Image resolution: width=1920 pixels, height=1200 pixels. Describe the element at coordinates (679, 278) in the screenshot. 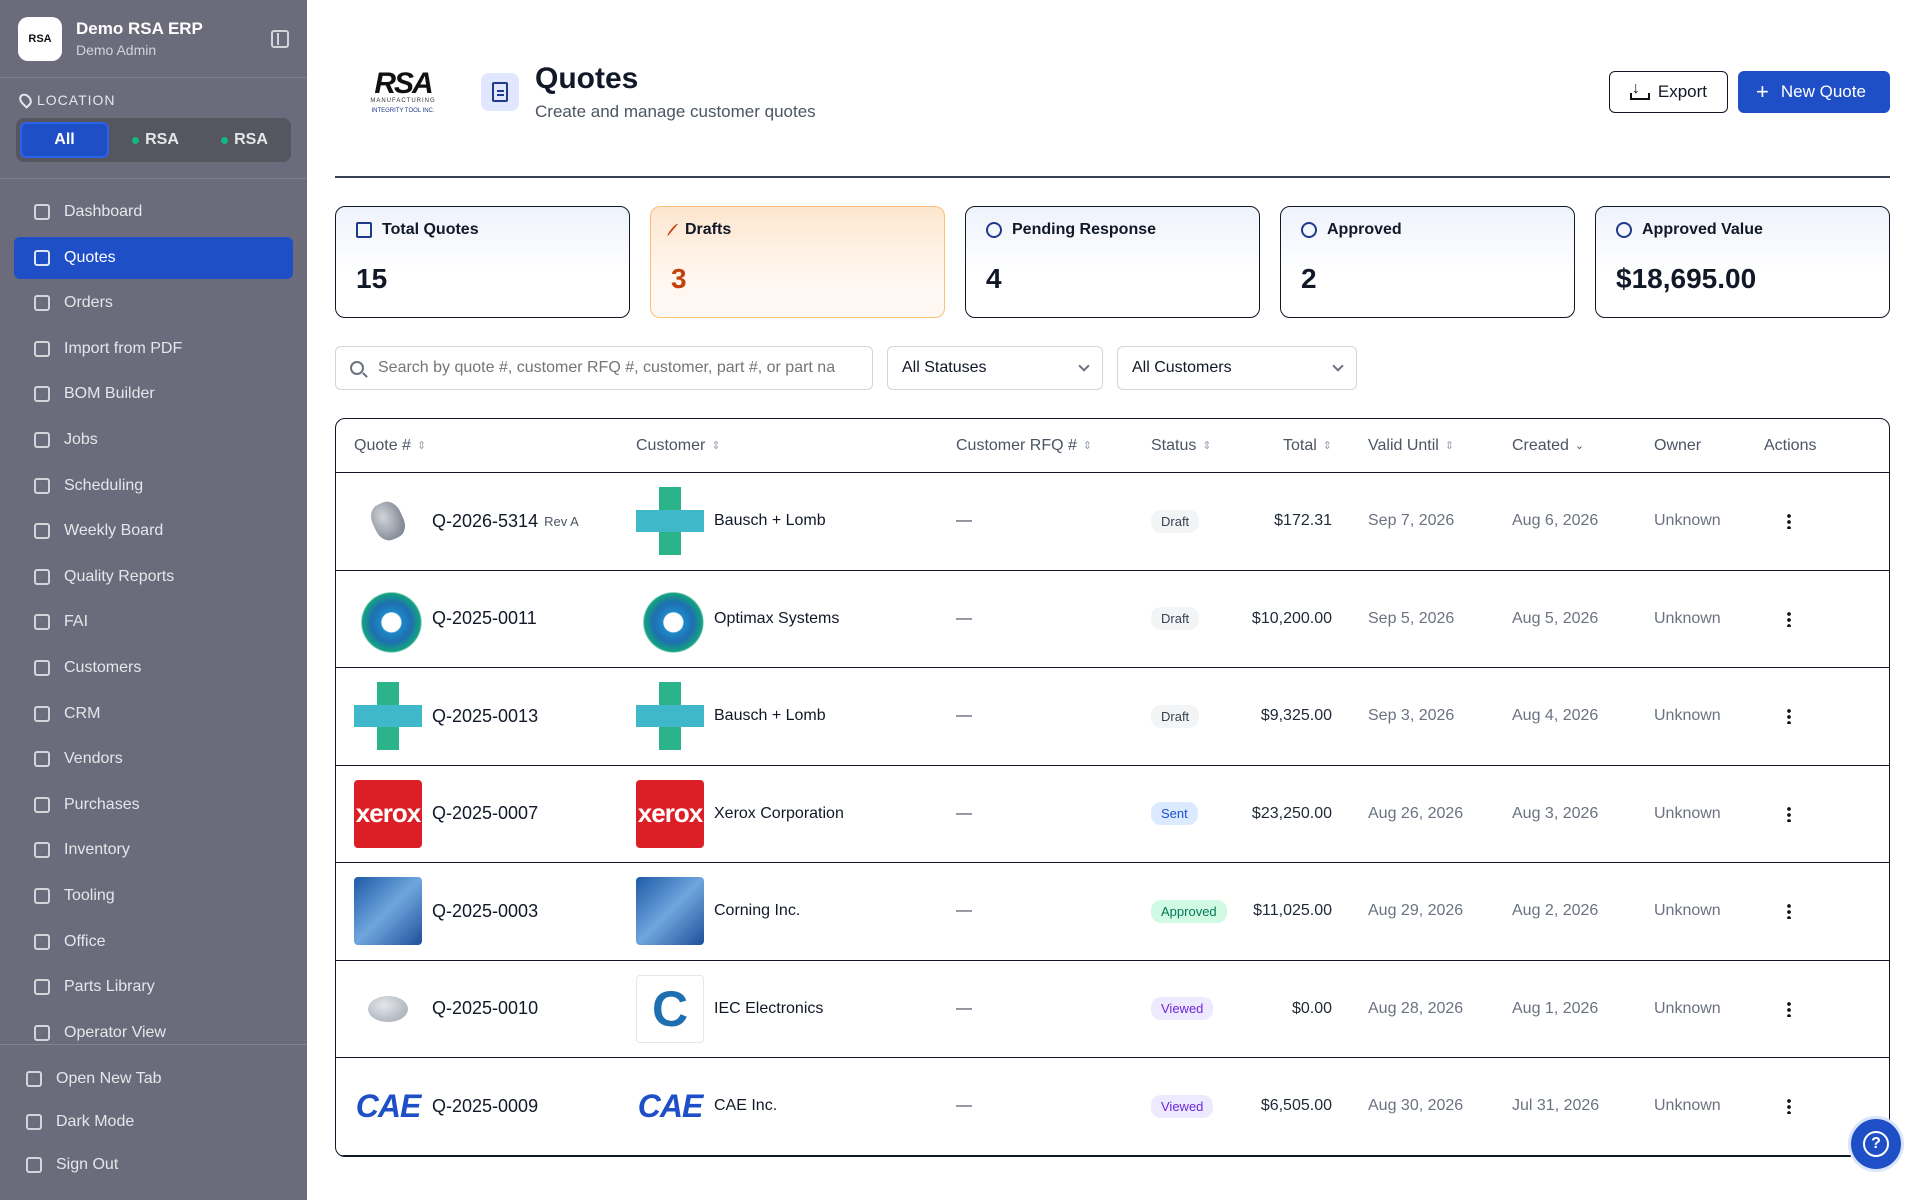

I see `stat-value: 3` at that location.